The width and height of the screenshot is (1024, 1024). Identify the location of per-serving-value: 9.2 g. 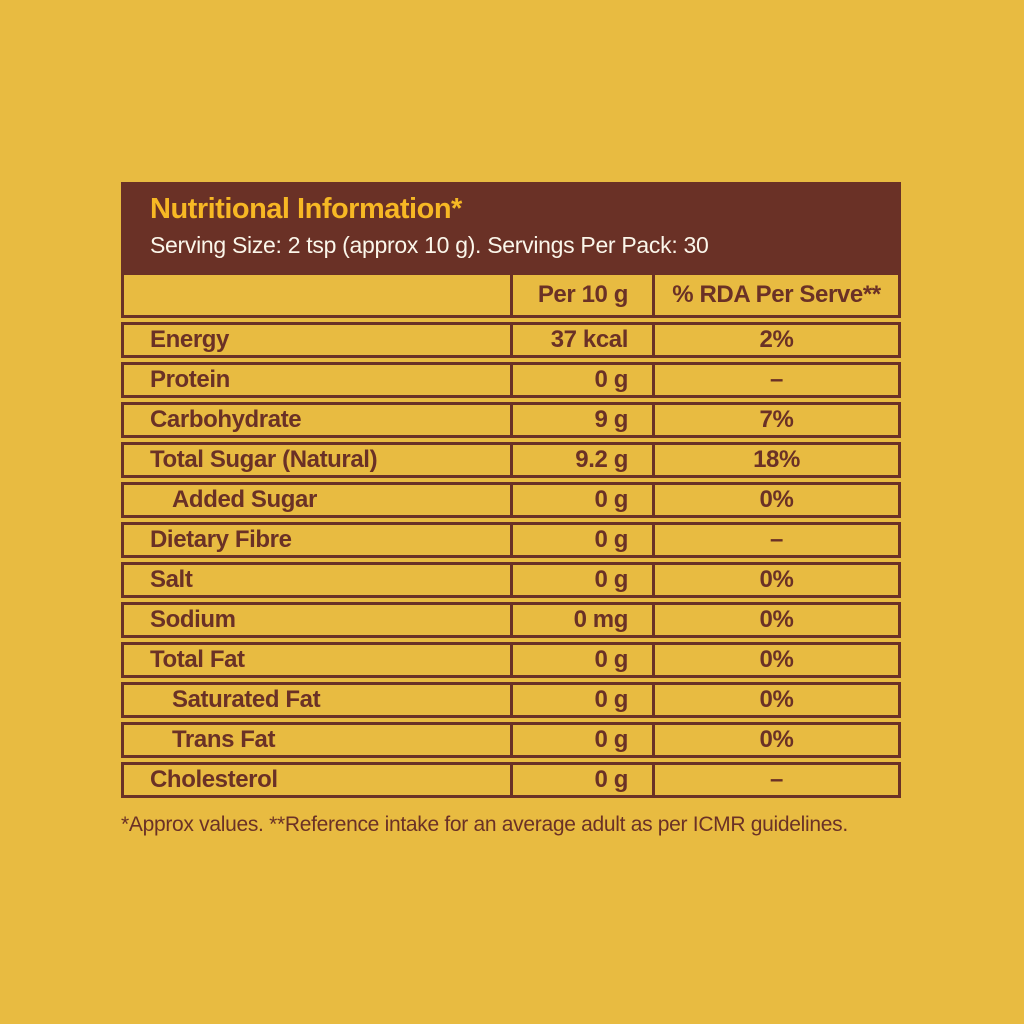
(584, 460).